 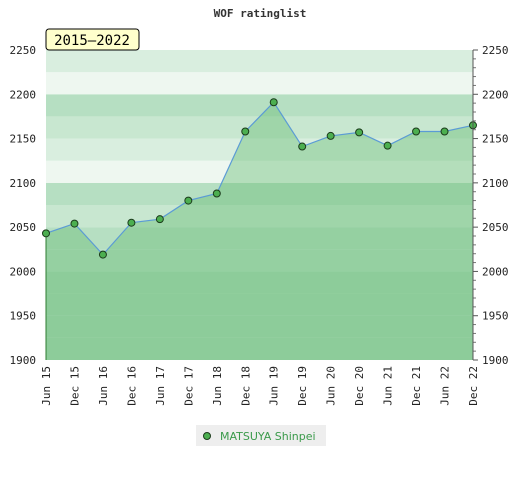 I want to click on y-tick-label-right: 2150, so click(x=495, y=139).